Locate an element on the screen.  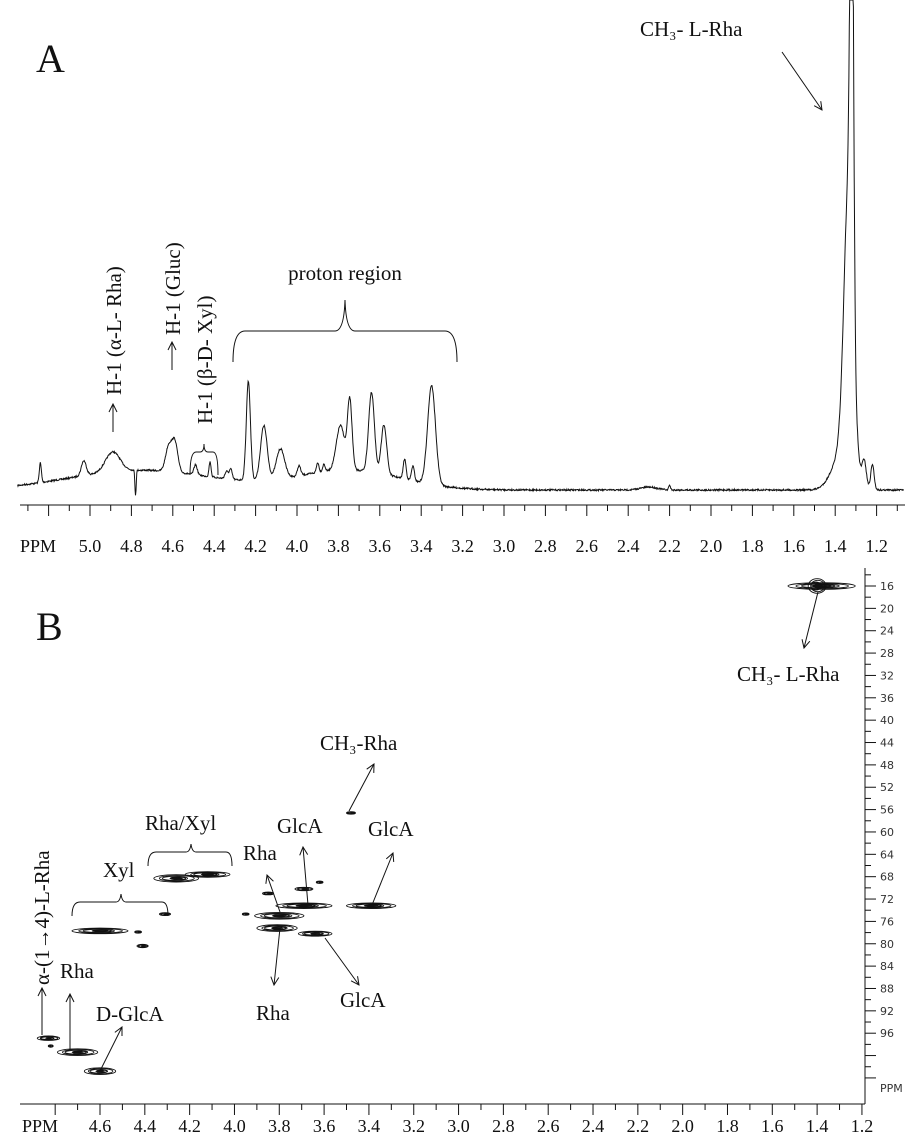
x-tick-label: 2.6 is located at coordinates (548, 1126).